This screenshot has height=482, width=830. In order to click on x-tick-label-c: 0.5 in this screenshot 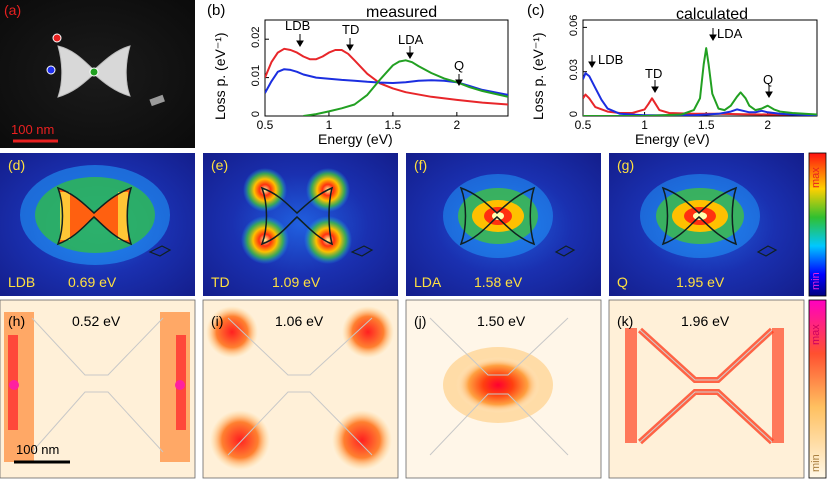, I will do `click(583, 125)`.